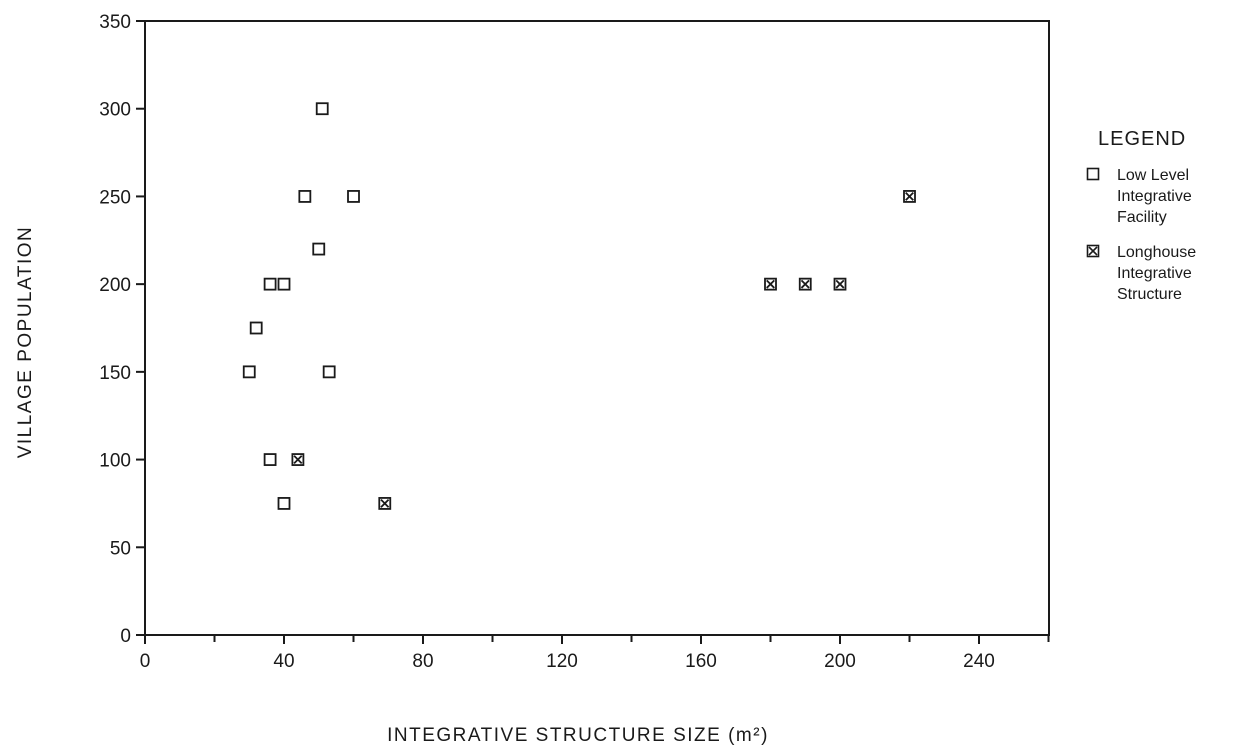 This screenshot has width=1246, height=747. Describe the element at coordinates (125, 636) in the screenshot. I see `y-tick-label: 0` at that location.